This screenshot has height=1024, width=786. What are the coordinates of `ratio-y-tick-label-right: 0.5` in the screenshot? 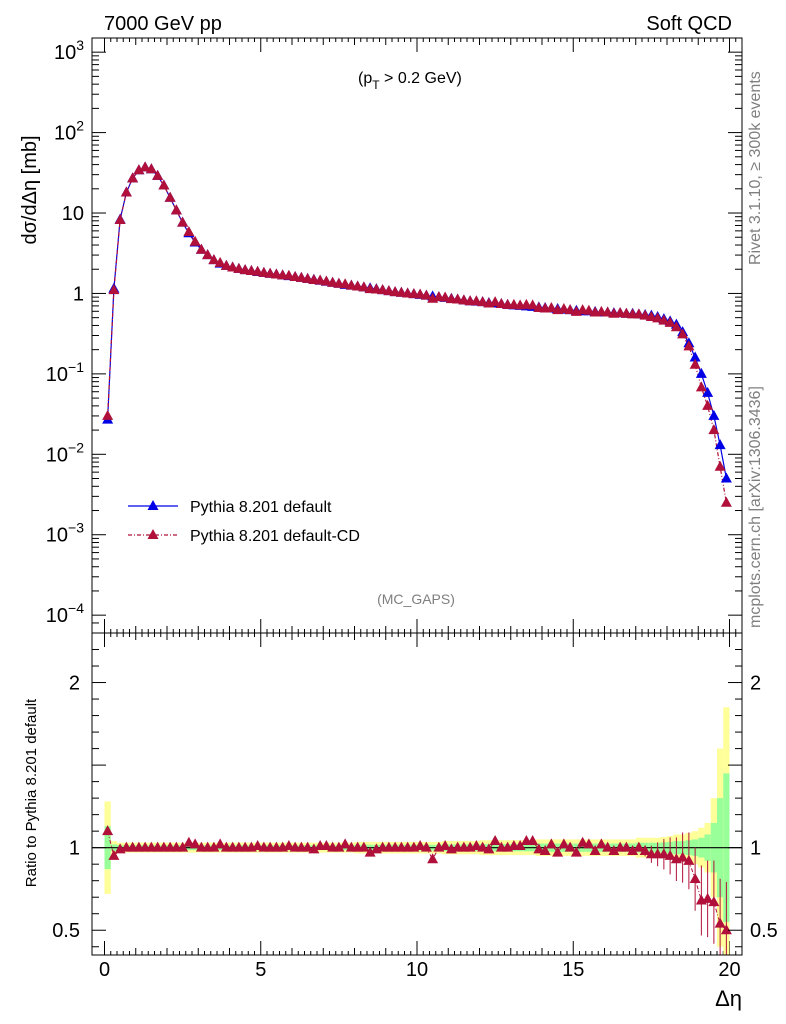 It's located at (764, 931).